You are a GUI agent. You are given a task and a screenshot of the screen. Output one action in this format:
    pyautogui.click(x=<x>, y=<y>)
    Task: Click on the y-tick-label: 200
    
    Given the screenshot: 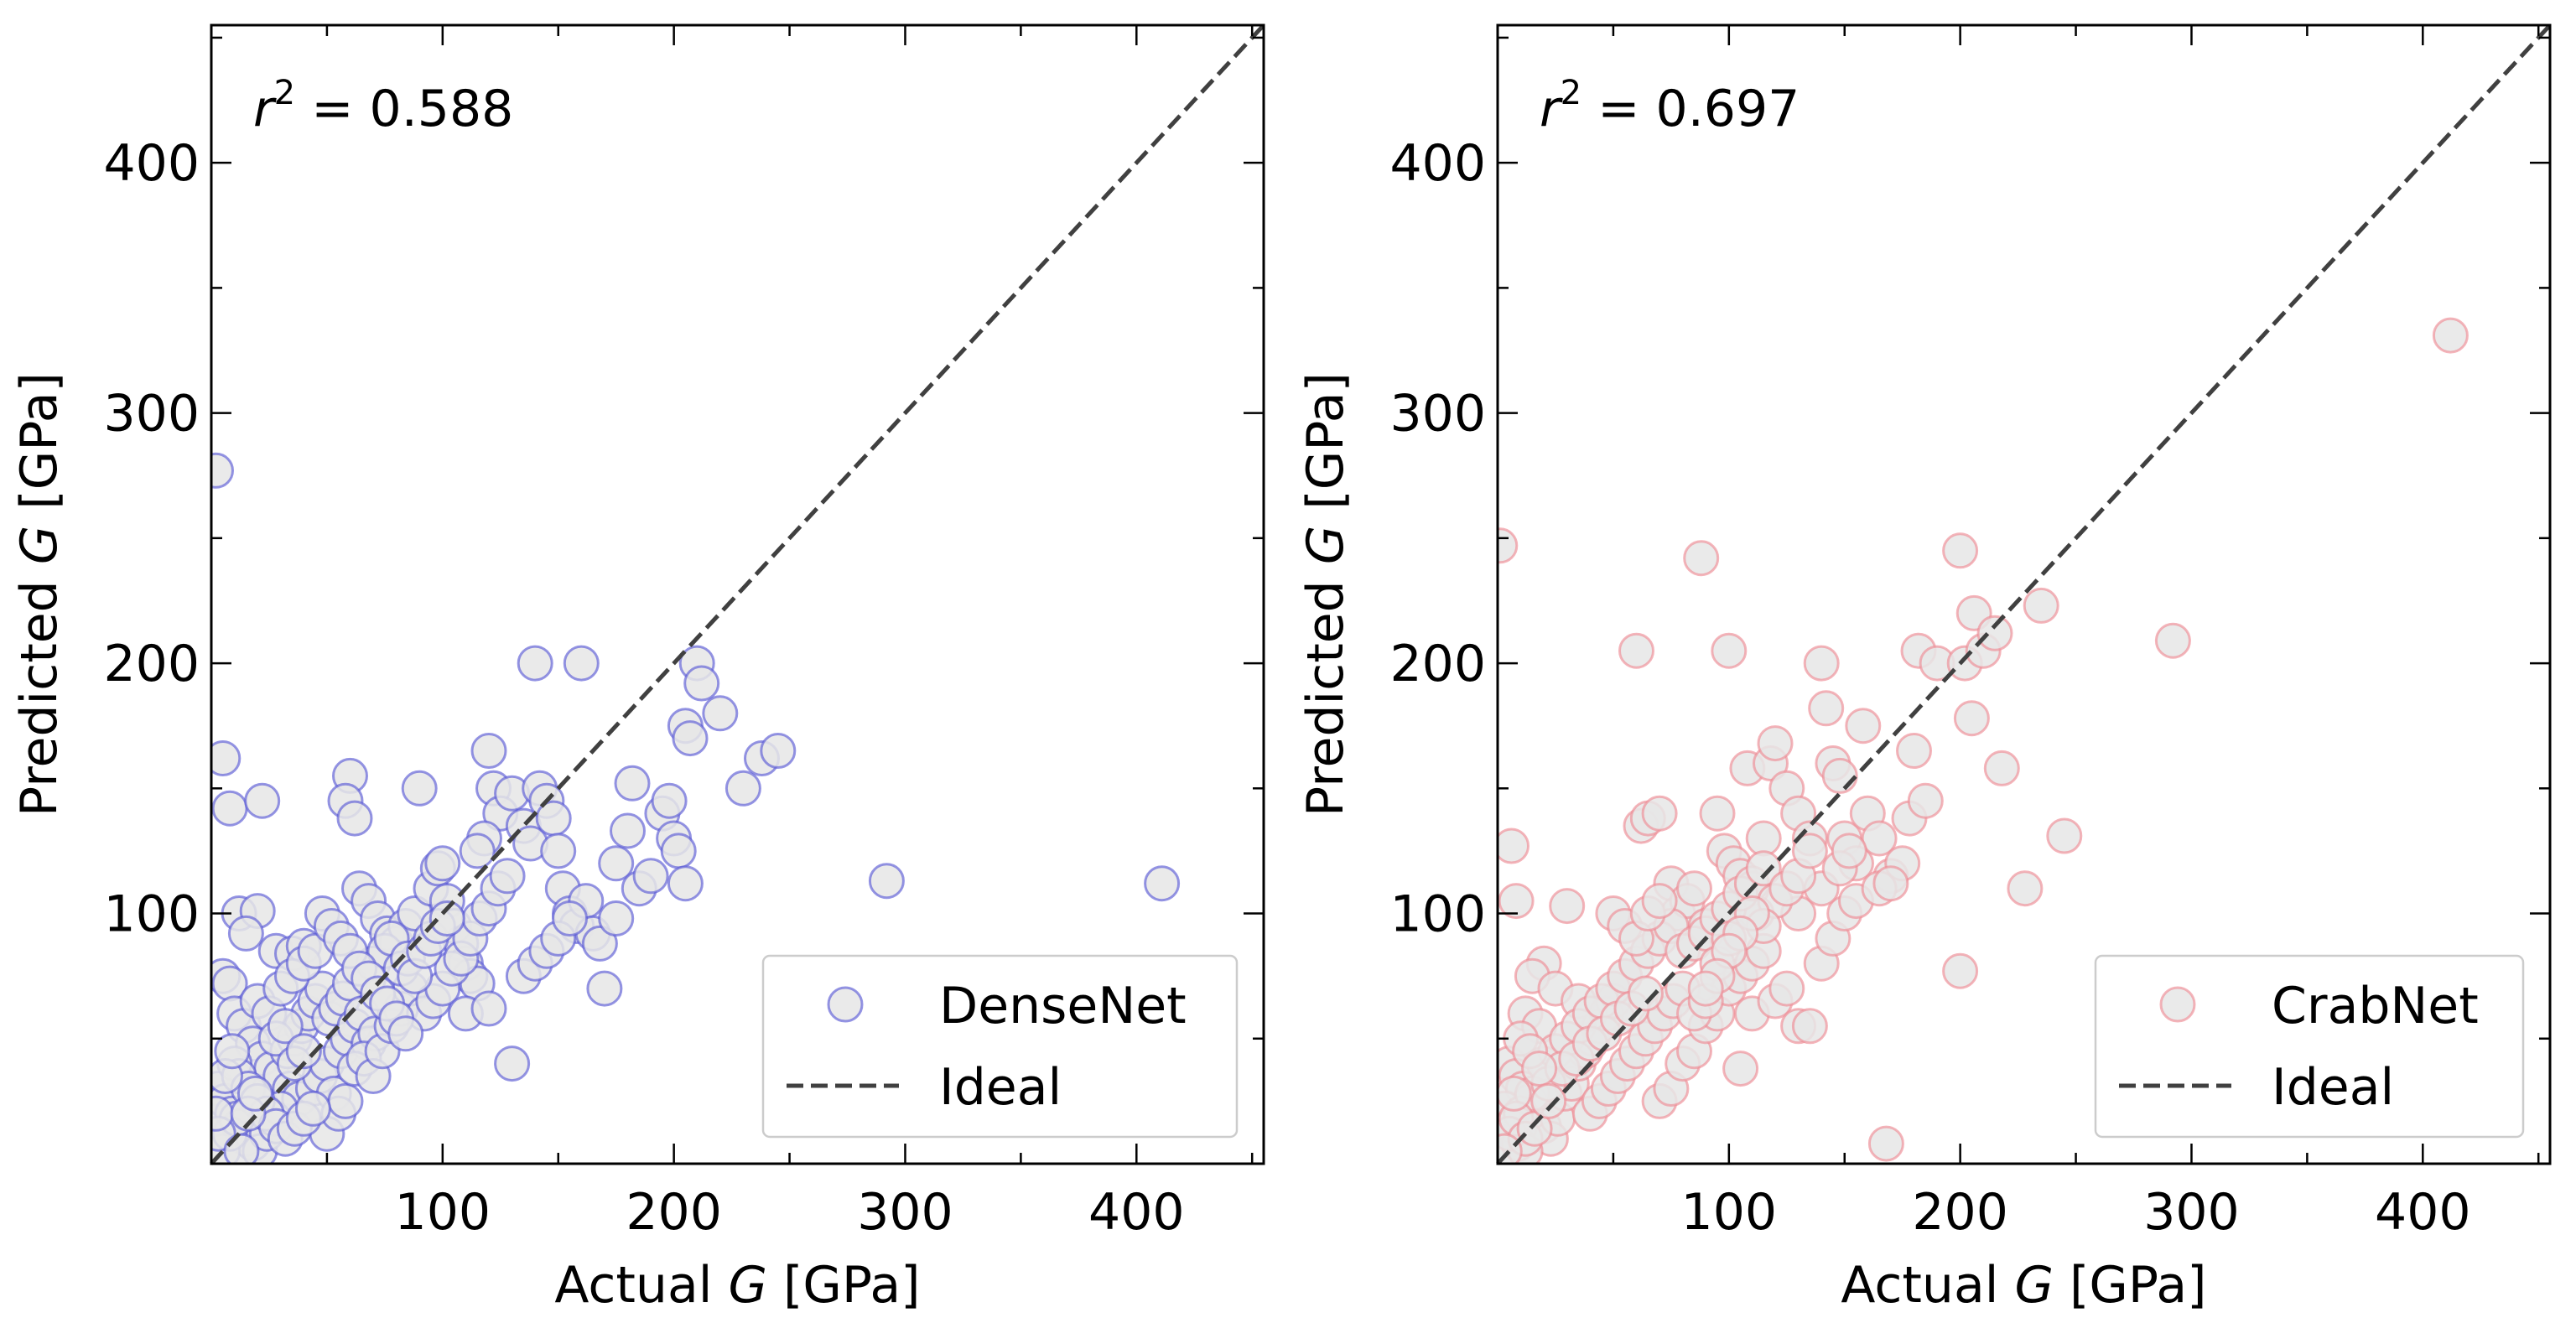 What is the action you would take?
    pyautogui.click(x=1437, y=664)
    